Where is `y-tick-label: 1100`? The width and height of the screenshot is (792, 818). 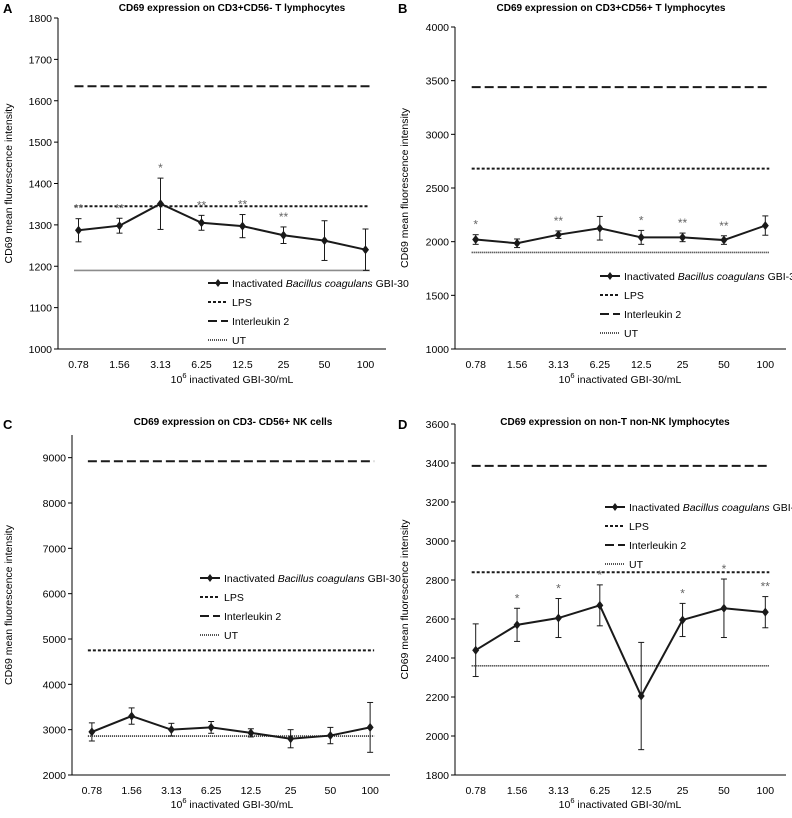
y-tick-label: 1100 is located at coordinates (40, 309).